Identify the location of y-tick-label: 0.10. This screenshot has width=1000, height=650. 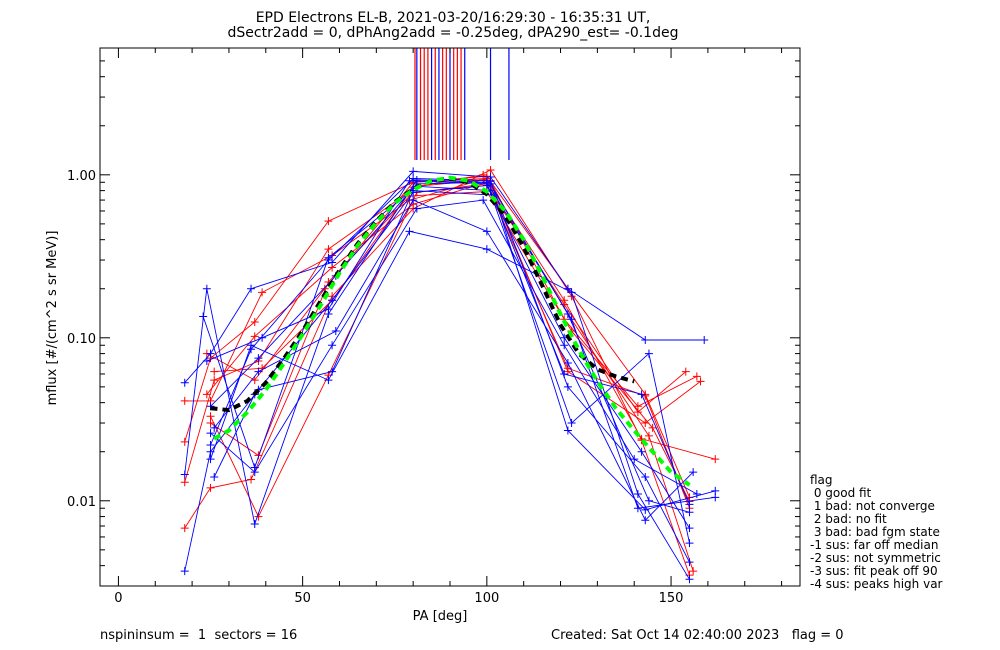
(81, 339).